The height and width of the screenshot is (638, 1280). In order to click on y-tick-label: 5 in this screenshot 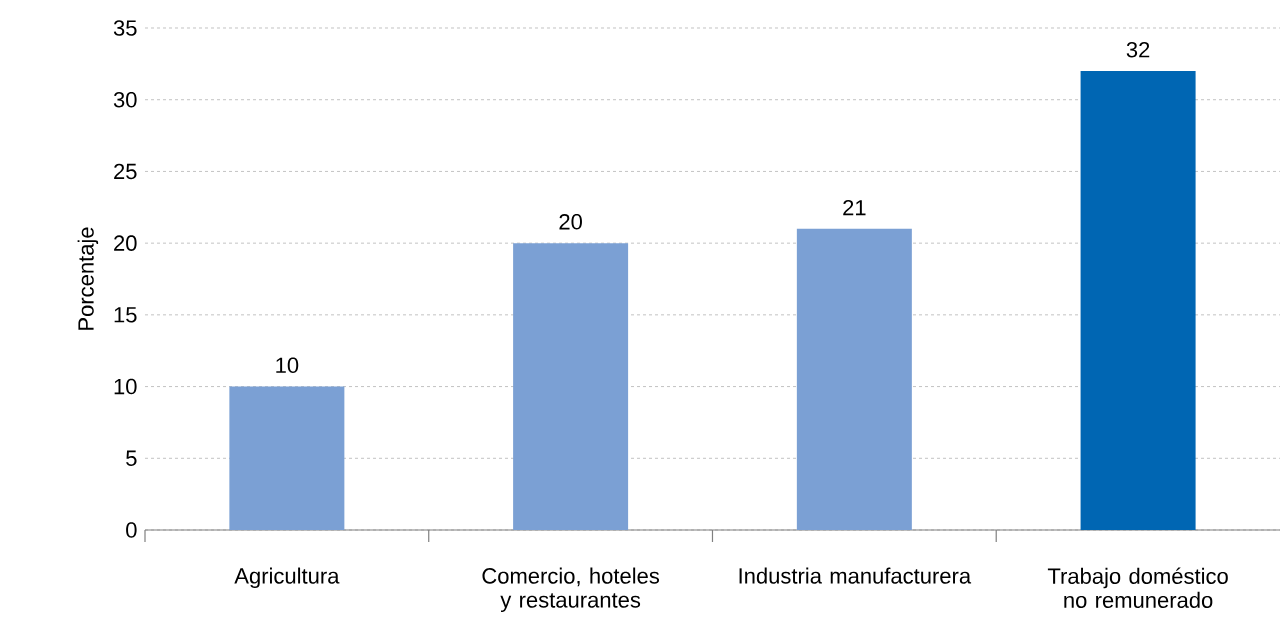, I will do `click(131, 458)`.